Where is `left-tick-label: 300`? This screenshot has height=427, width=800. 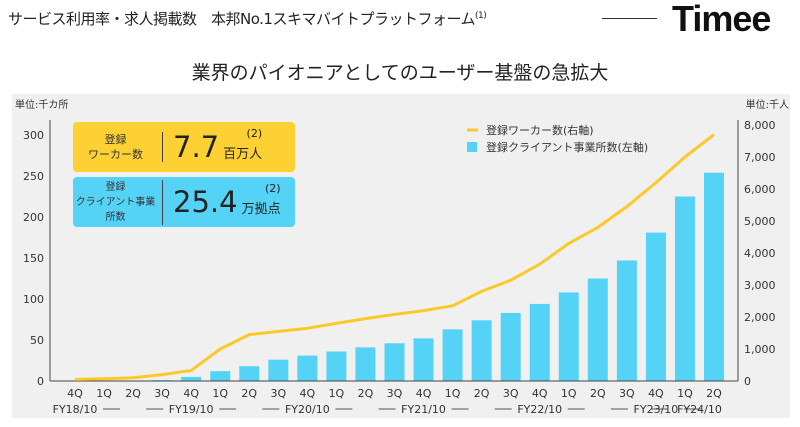
left-tick-label: 300 is located at coordinates (33, 135).